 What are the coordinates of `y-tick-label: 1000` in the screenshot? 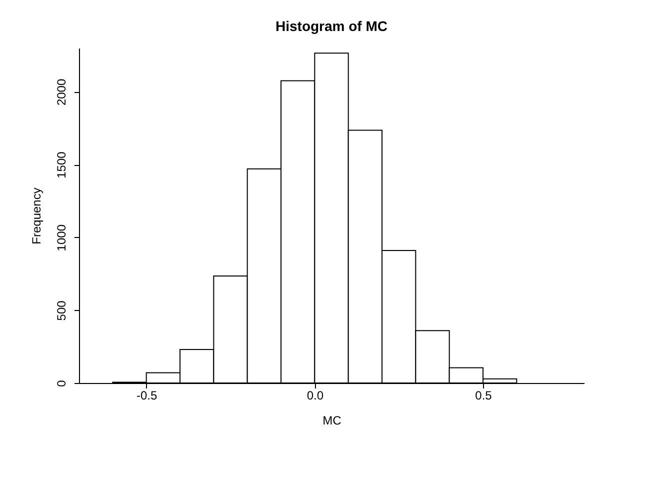 It's located at (61, 238).